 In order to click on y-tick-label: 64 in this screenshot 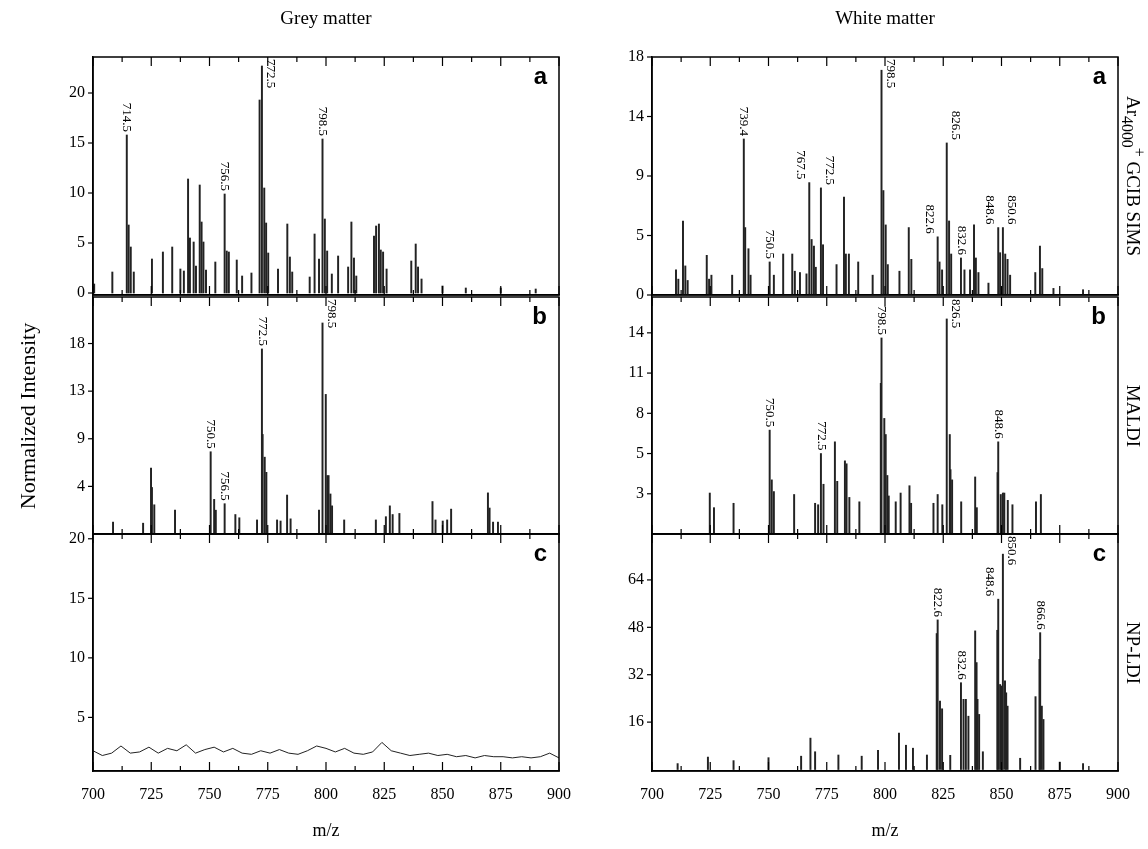, I will do `click(636, 579)`.